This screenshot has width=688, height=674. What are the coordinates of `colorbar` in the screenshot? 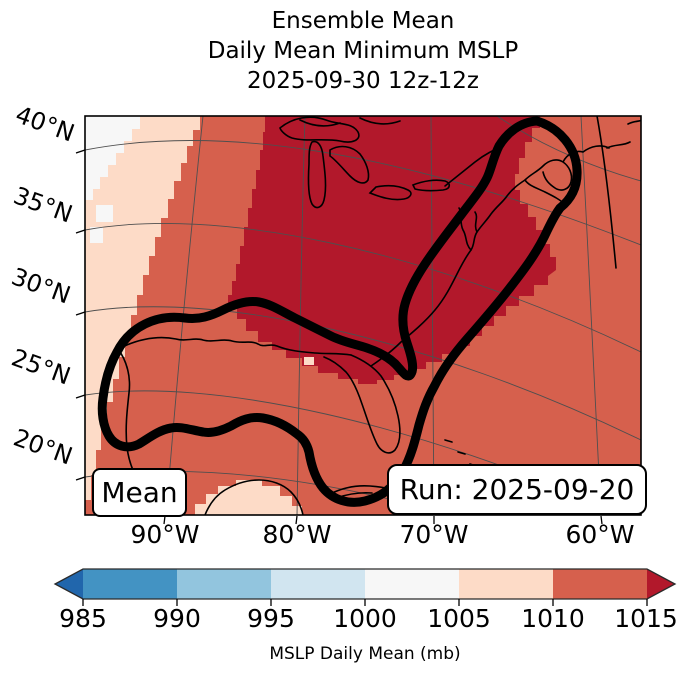 It's located at (365, 587).